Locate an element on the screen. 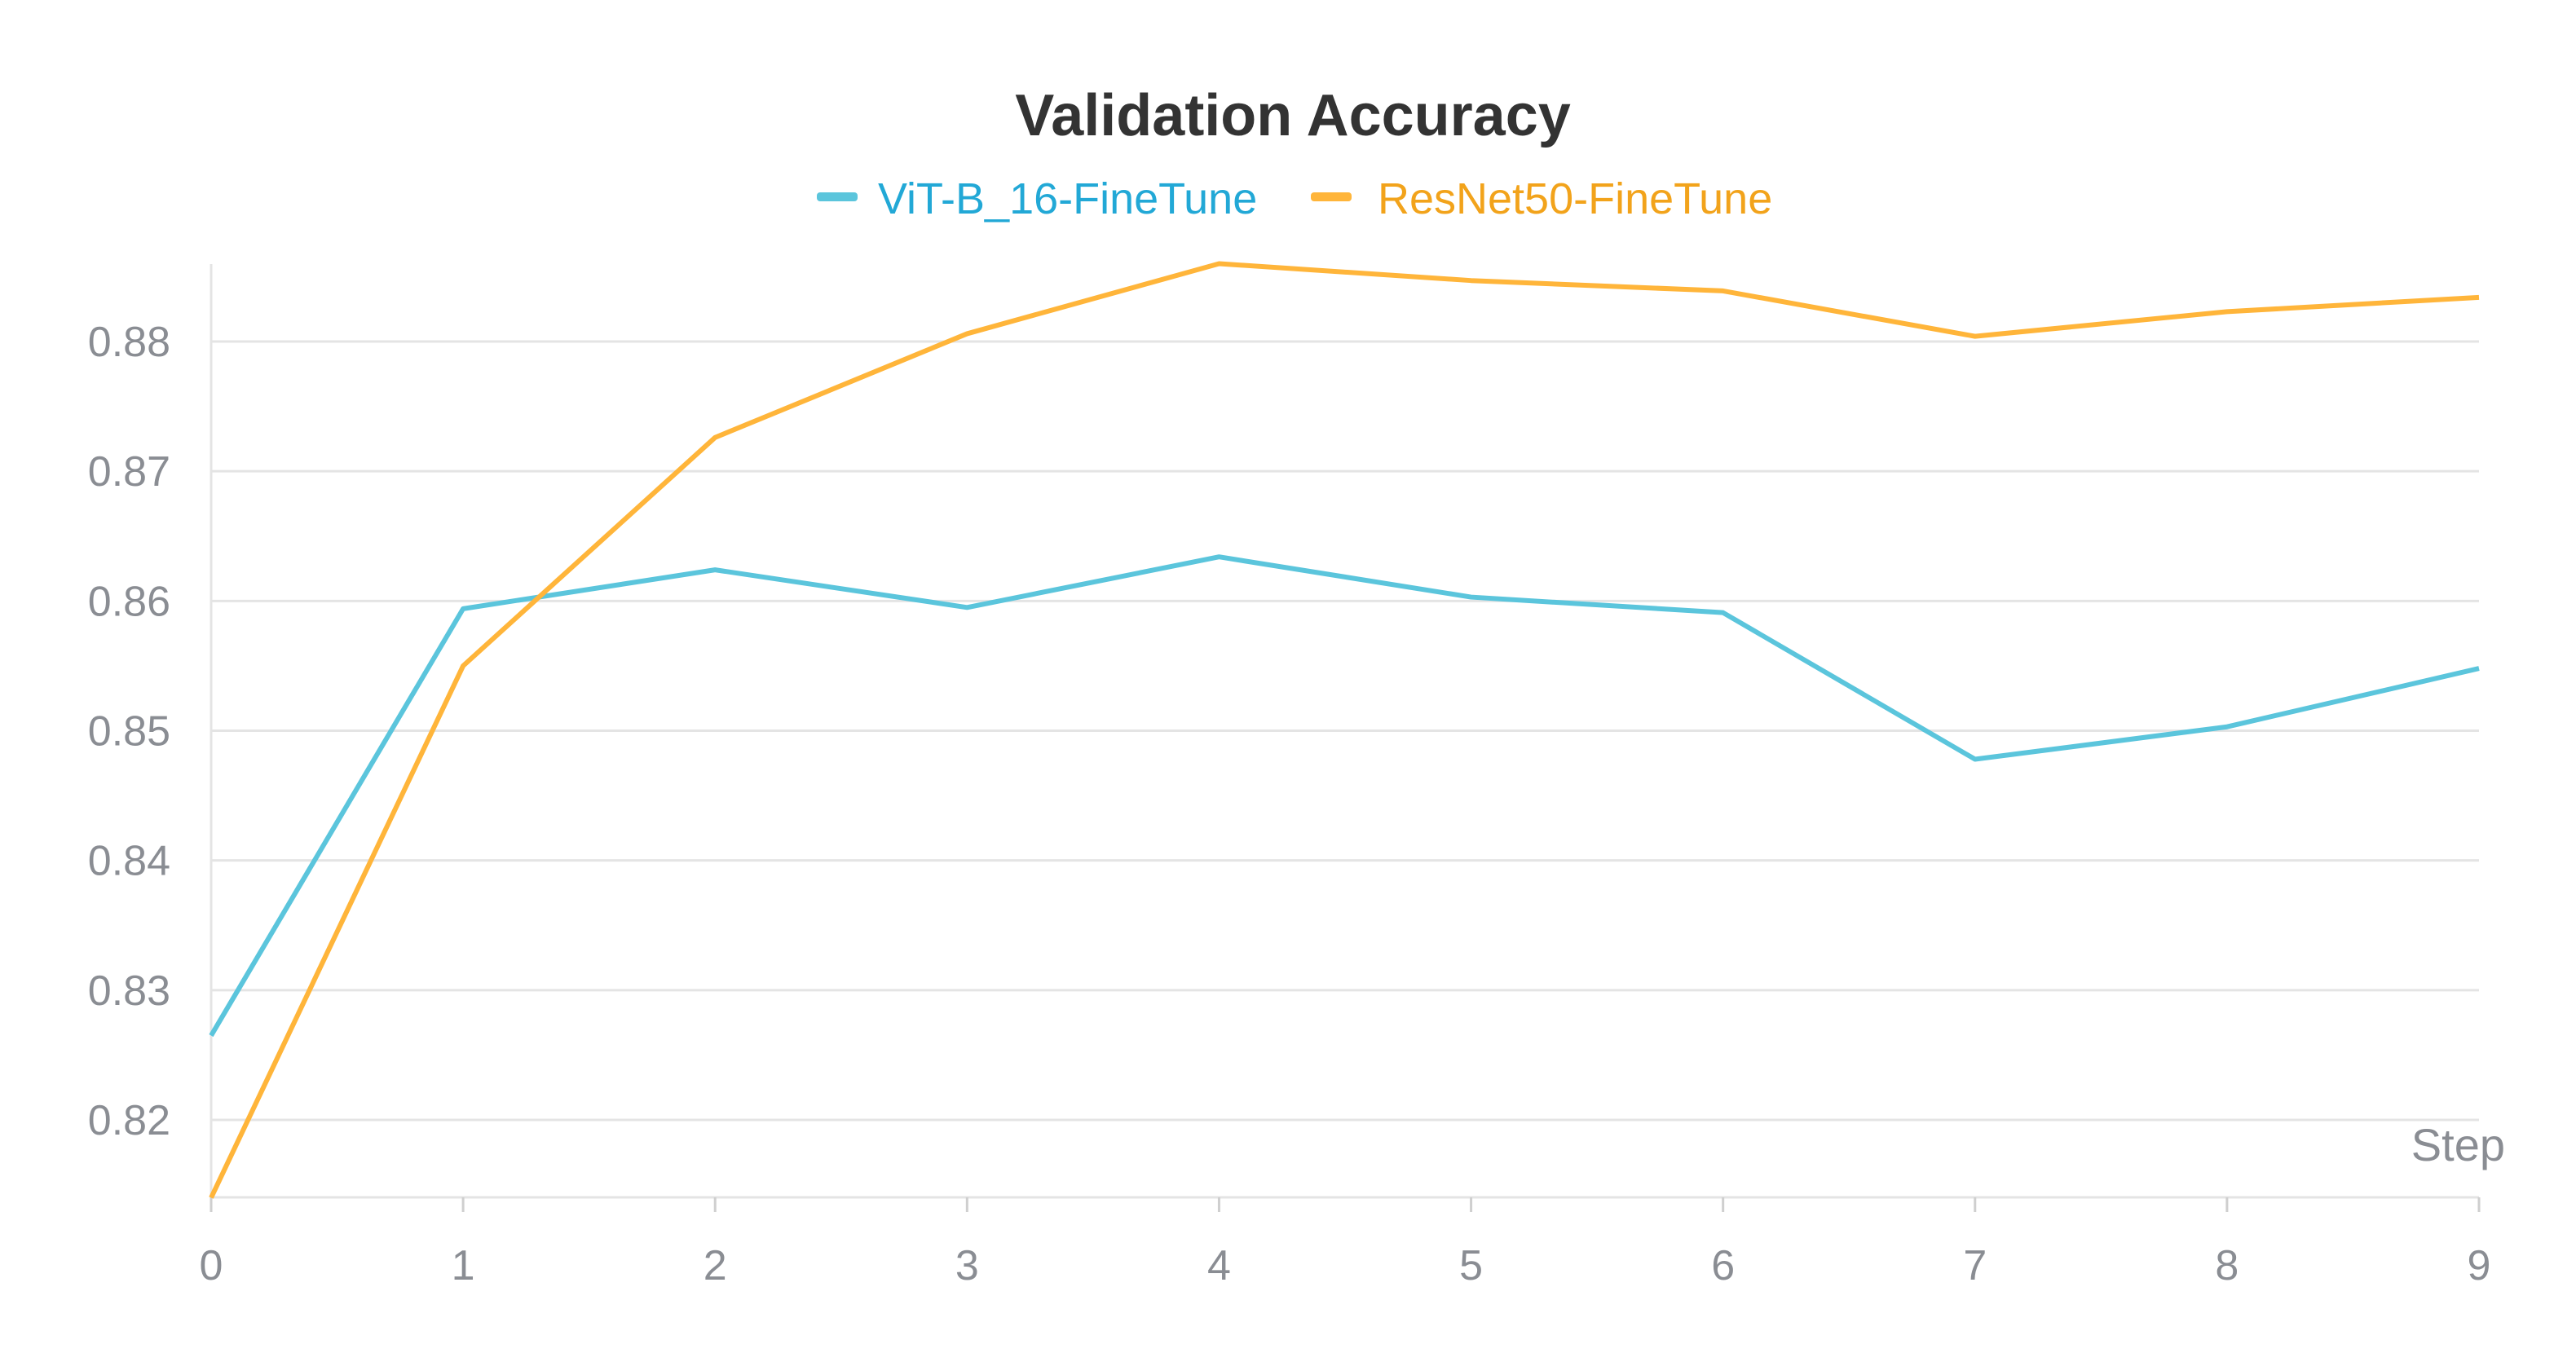  x-tick-label: 5 is located at coordinates (1471, 1265).